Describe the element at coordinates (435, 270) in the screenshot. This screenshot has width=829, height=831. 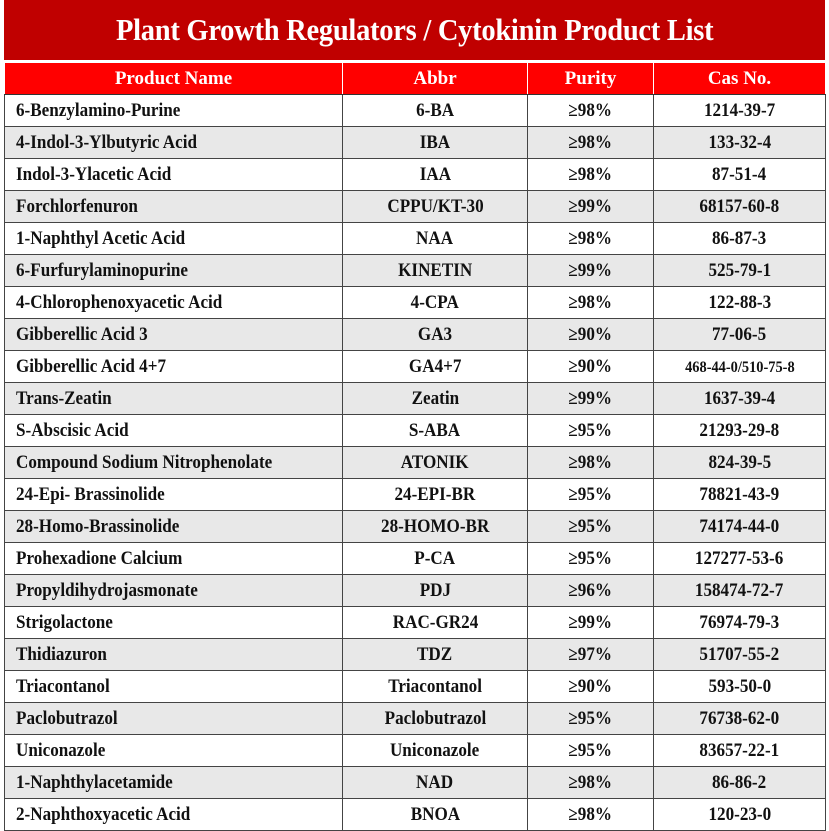
I see `abbr-cell: KINETIN` at that location.